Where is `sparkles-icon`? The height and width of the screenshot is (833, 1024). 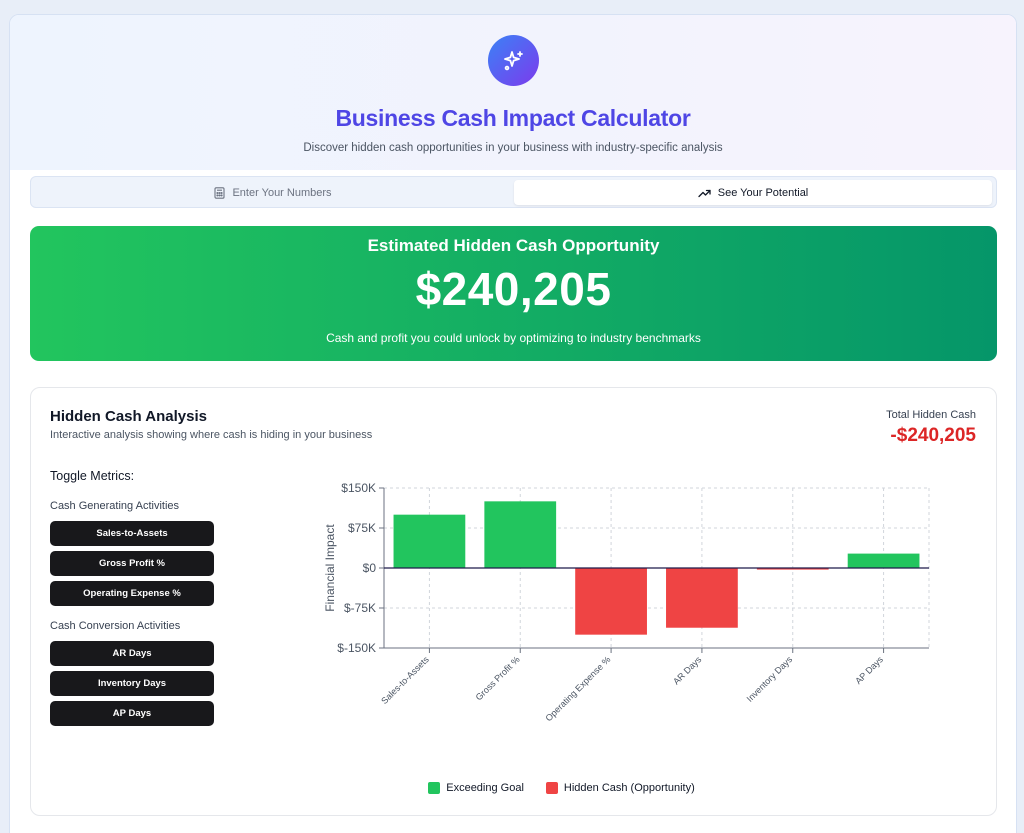
sparkles-icon is located at coordinates (513, 60).